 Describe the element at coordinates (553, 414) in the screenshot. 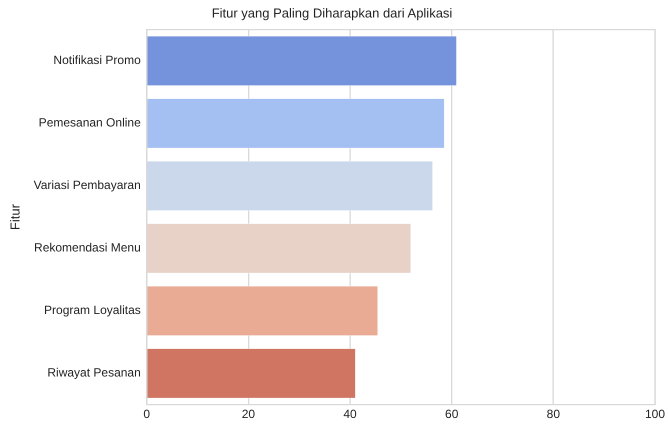

I see `x-tick-label: 80` at that location.